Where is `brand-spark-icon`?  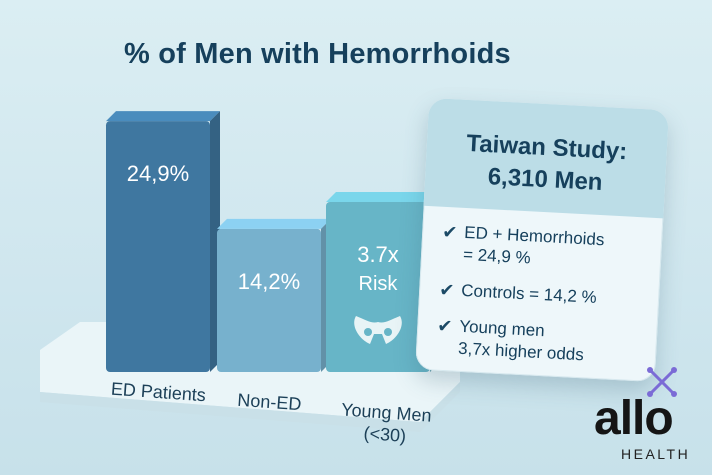
brand-spark-icon is located at coordinates (662, 382).